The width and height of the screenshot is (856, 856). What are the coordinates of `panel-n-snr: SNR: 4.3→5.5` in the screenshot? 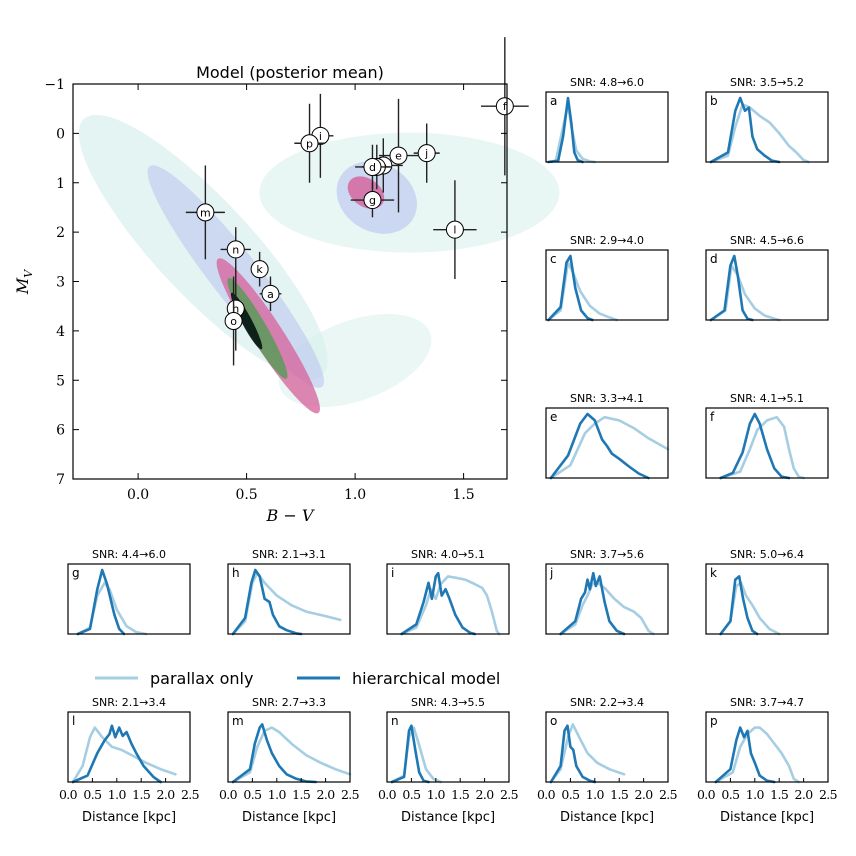 It's located at (448, 702).